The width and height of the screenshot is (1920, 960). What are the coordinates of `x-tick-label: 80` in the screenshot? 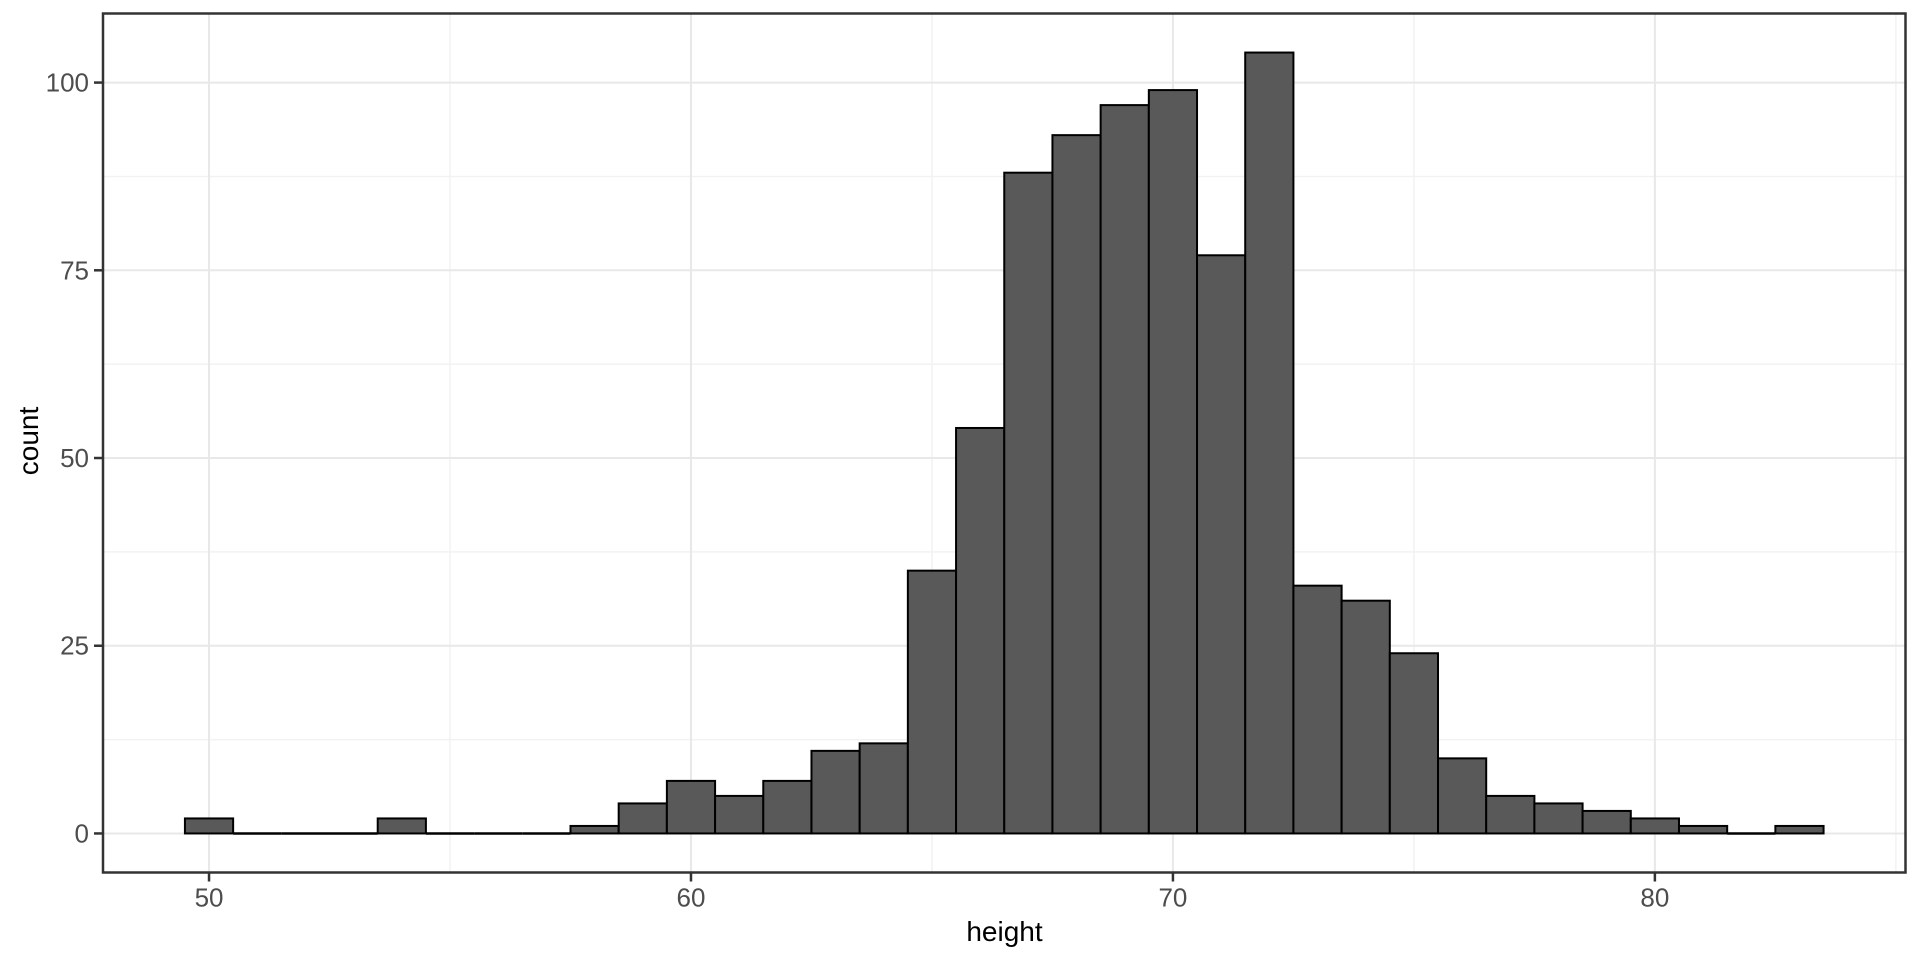 It's located at (1654, 898).